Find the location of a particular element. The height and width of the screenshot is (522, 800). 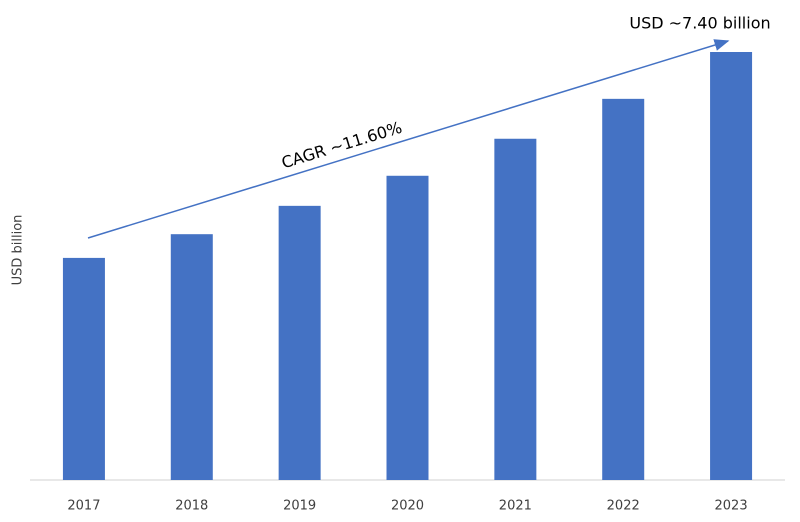

x-tick-label: 2019 is located at coordinates (299, 506).